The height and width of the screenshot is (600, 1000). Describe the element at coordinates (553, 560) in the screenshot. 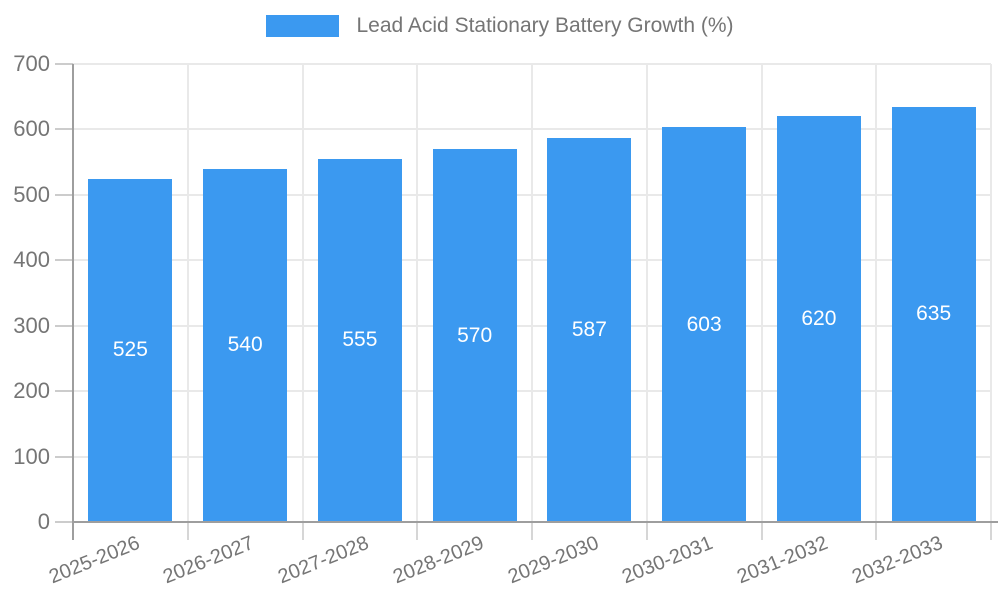

I see `x-axis-category-label: 2029-2030` at that location.